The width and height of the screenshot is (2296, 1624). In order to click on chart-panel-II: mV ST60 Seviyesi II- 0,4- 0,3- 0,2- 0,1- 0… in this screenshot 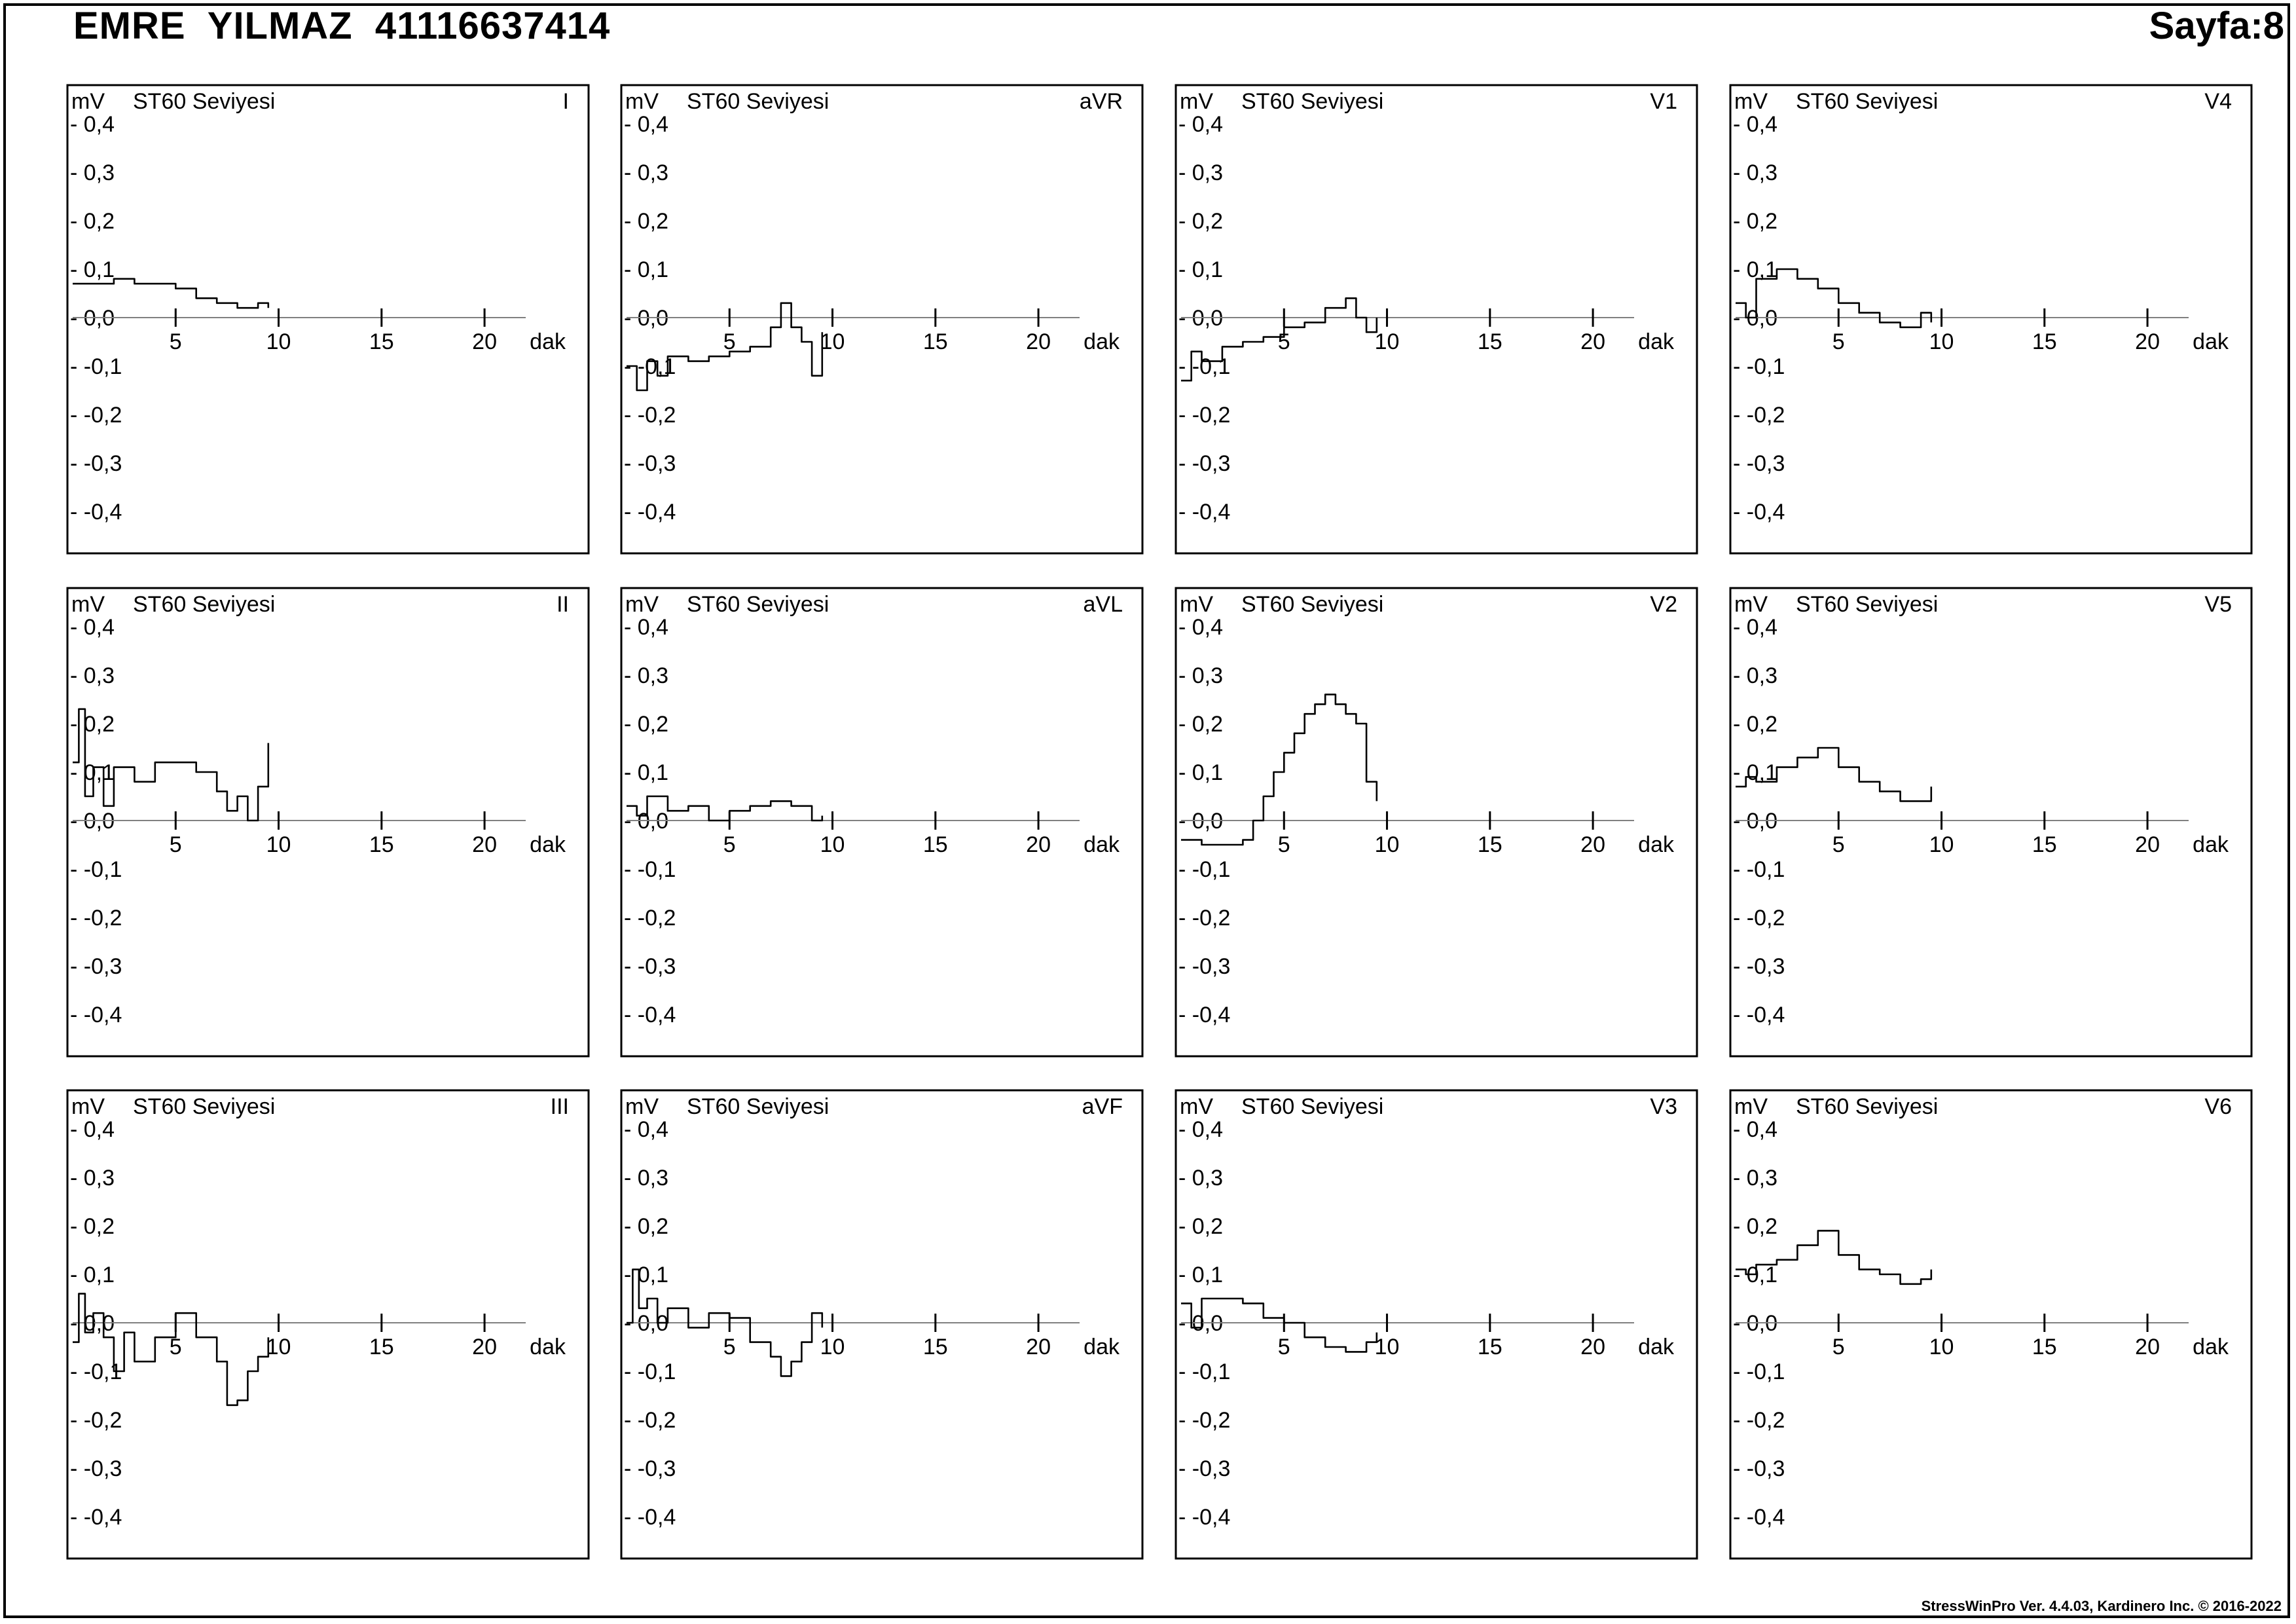, I will do `click(328, 822)`.